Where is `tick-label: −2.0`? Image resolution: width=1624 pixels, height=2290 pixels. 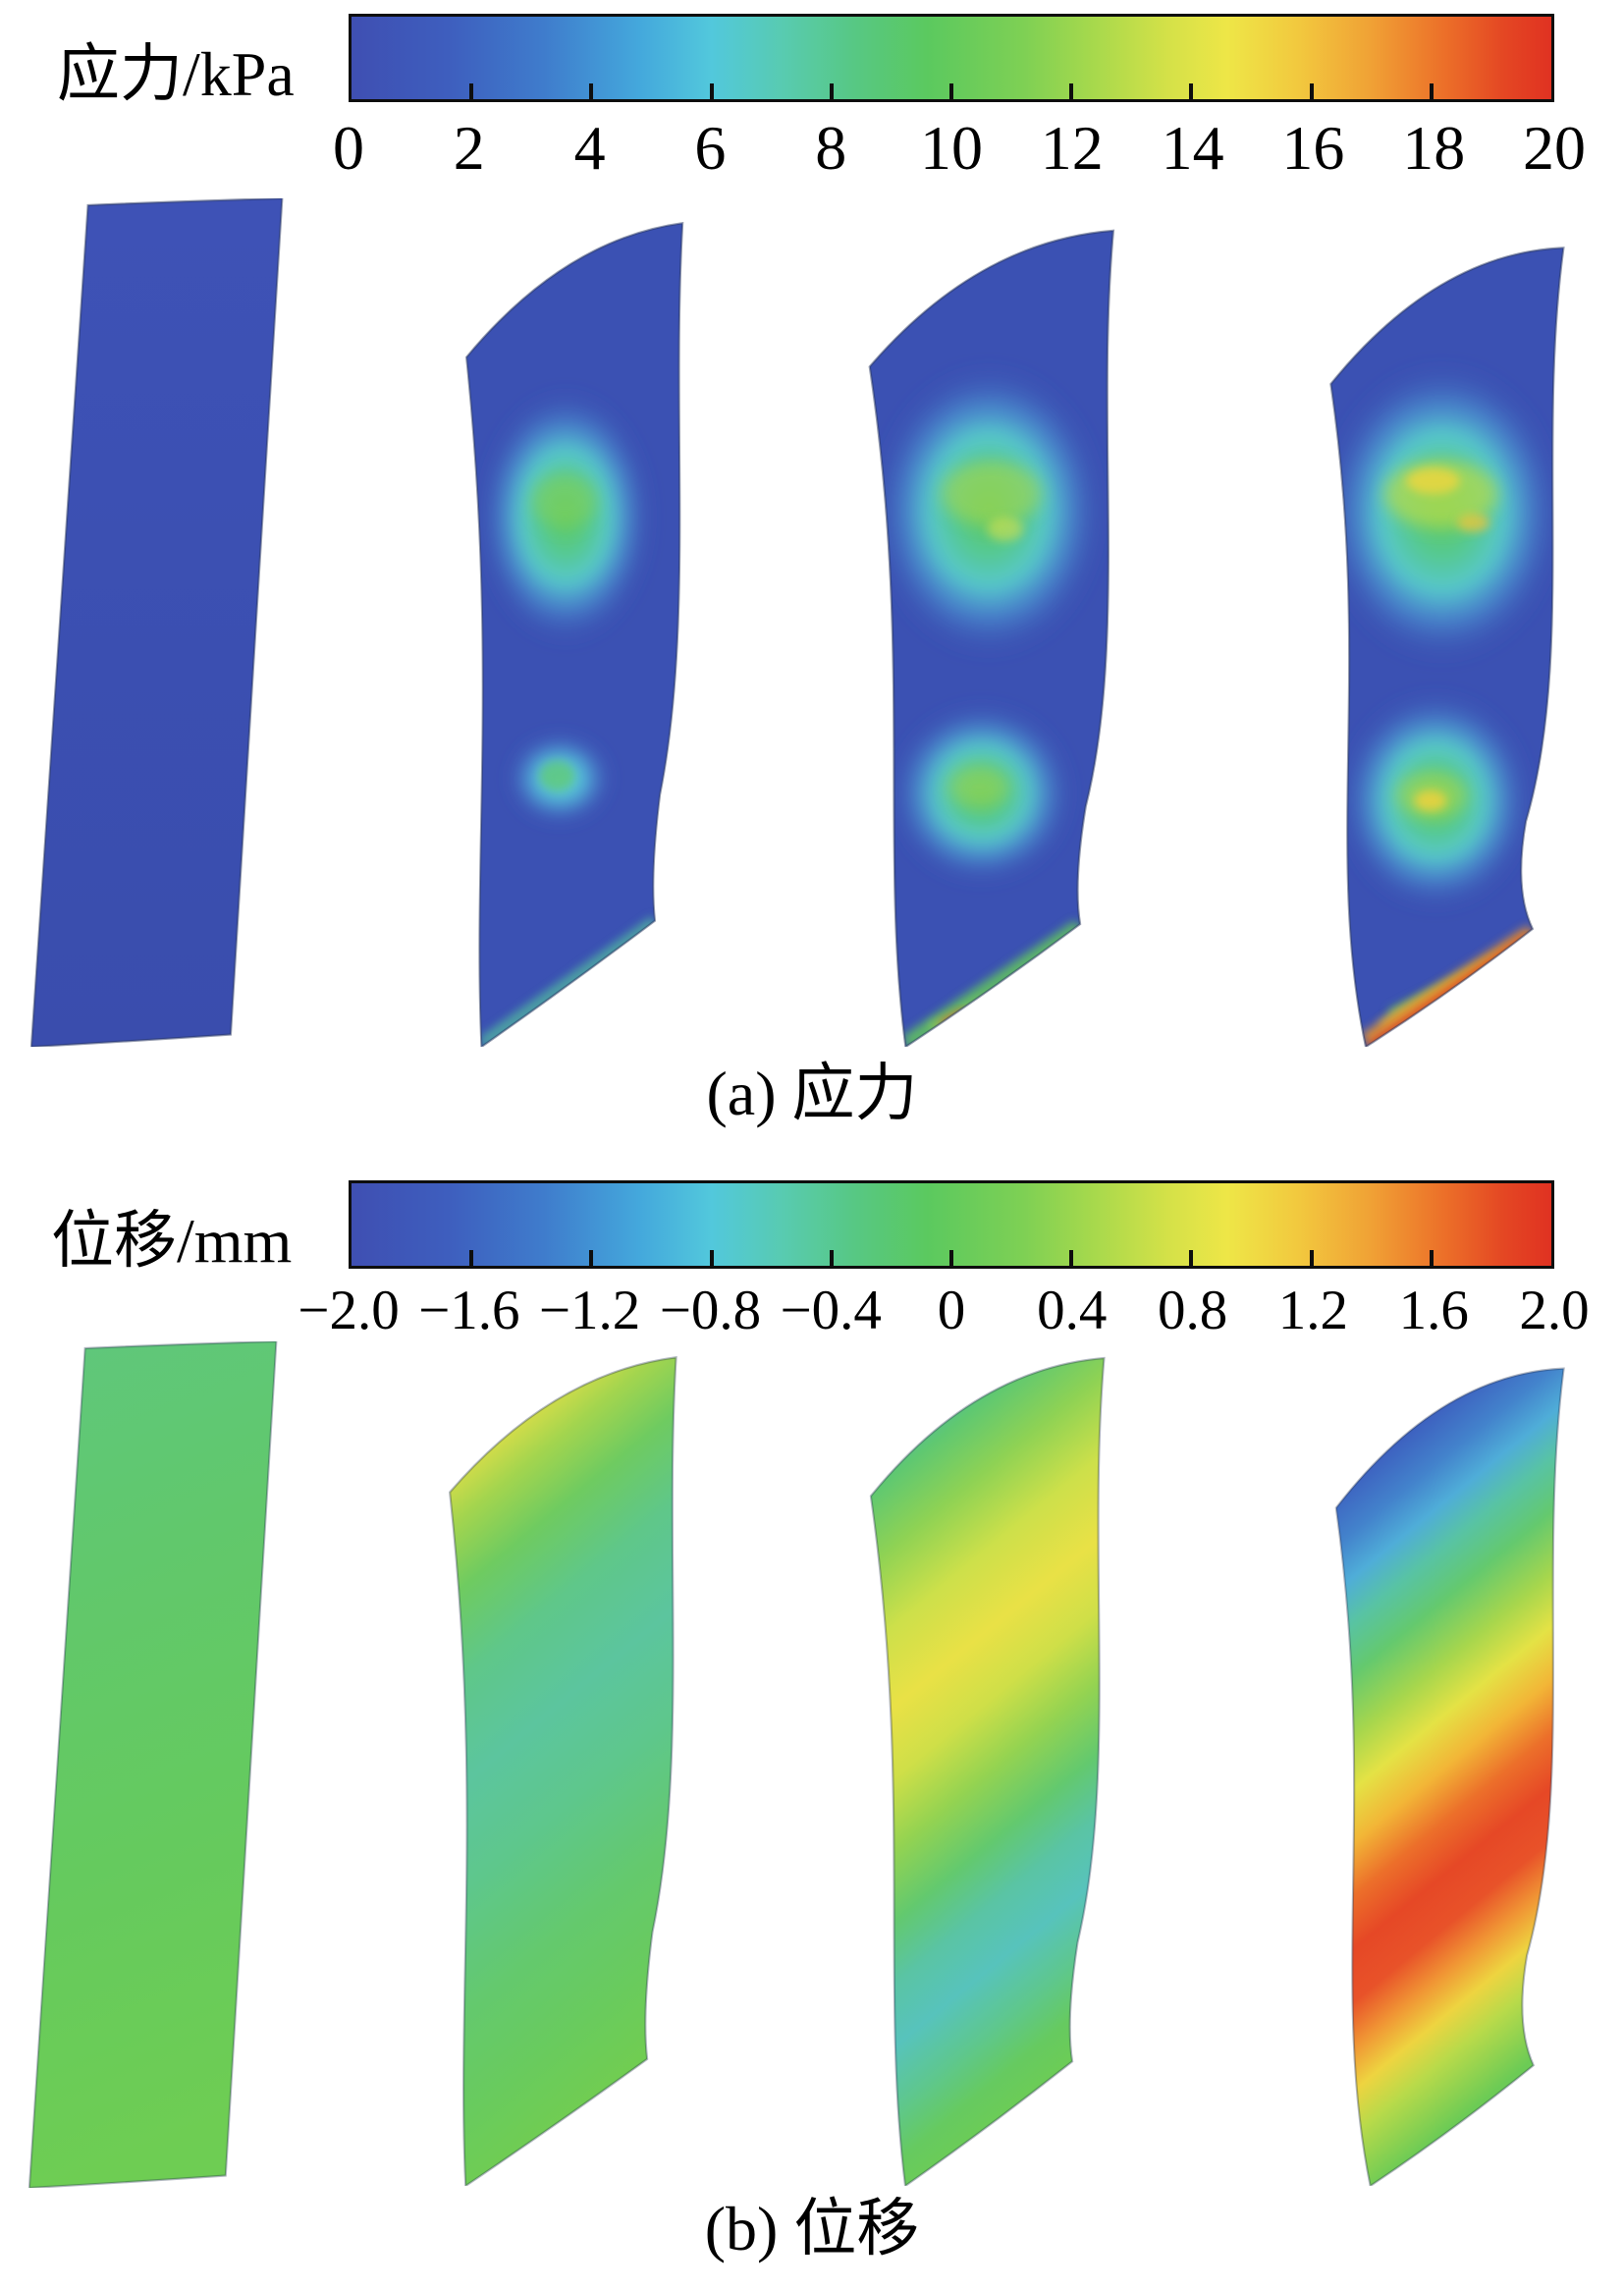
tick-label: −2.0 is located at coordinates (349, 1310).